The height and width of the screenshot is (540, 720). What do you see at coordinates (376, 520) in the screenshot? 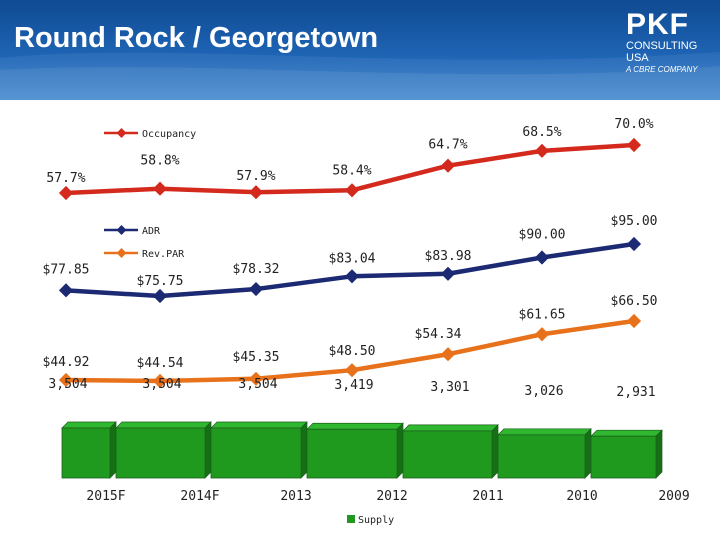
I see `supply-legend-label: Supply` at bounding box center [376, 520].